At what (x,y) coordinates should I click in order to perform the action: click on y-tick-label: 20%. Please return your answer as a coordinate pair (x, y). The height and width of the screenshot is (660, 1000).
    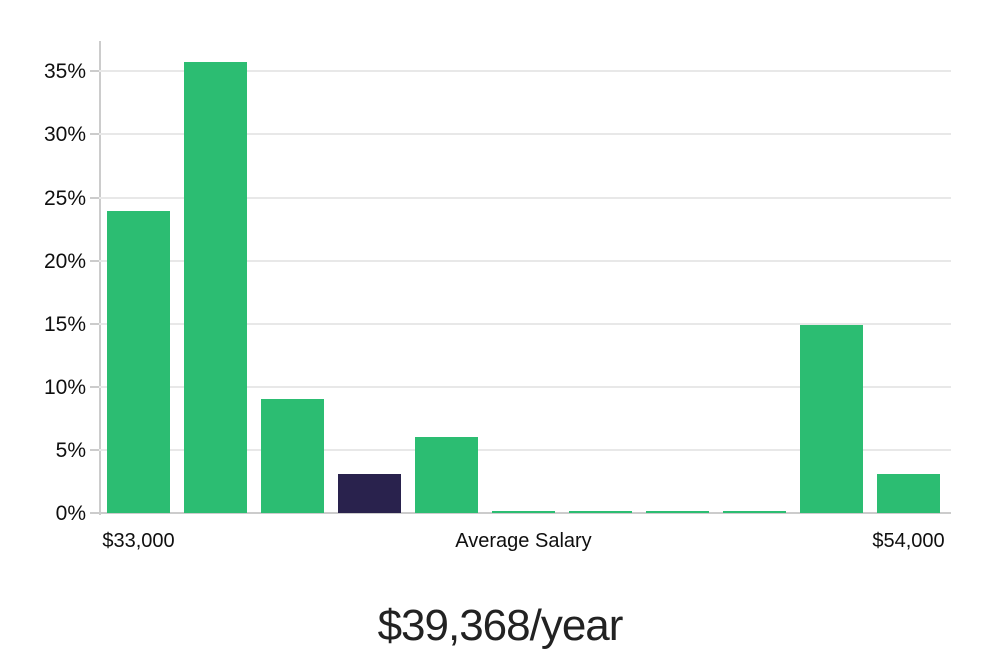
    Looking at the image, I should click on (64, 261).